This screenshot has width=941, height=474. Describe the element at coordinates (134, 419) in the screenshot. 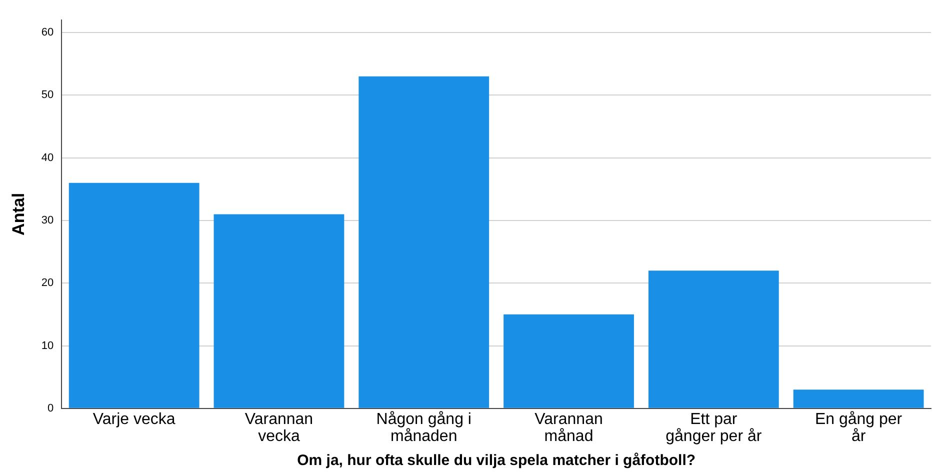

I see `x-tick-label: Varje vecka` at that location.